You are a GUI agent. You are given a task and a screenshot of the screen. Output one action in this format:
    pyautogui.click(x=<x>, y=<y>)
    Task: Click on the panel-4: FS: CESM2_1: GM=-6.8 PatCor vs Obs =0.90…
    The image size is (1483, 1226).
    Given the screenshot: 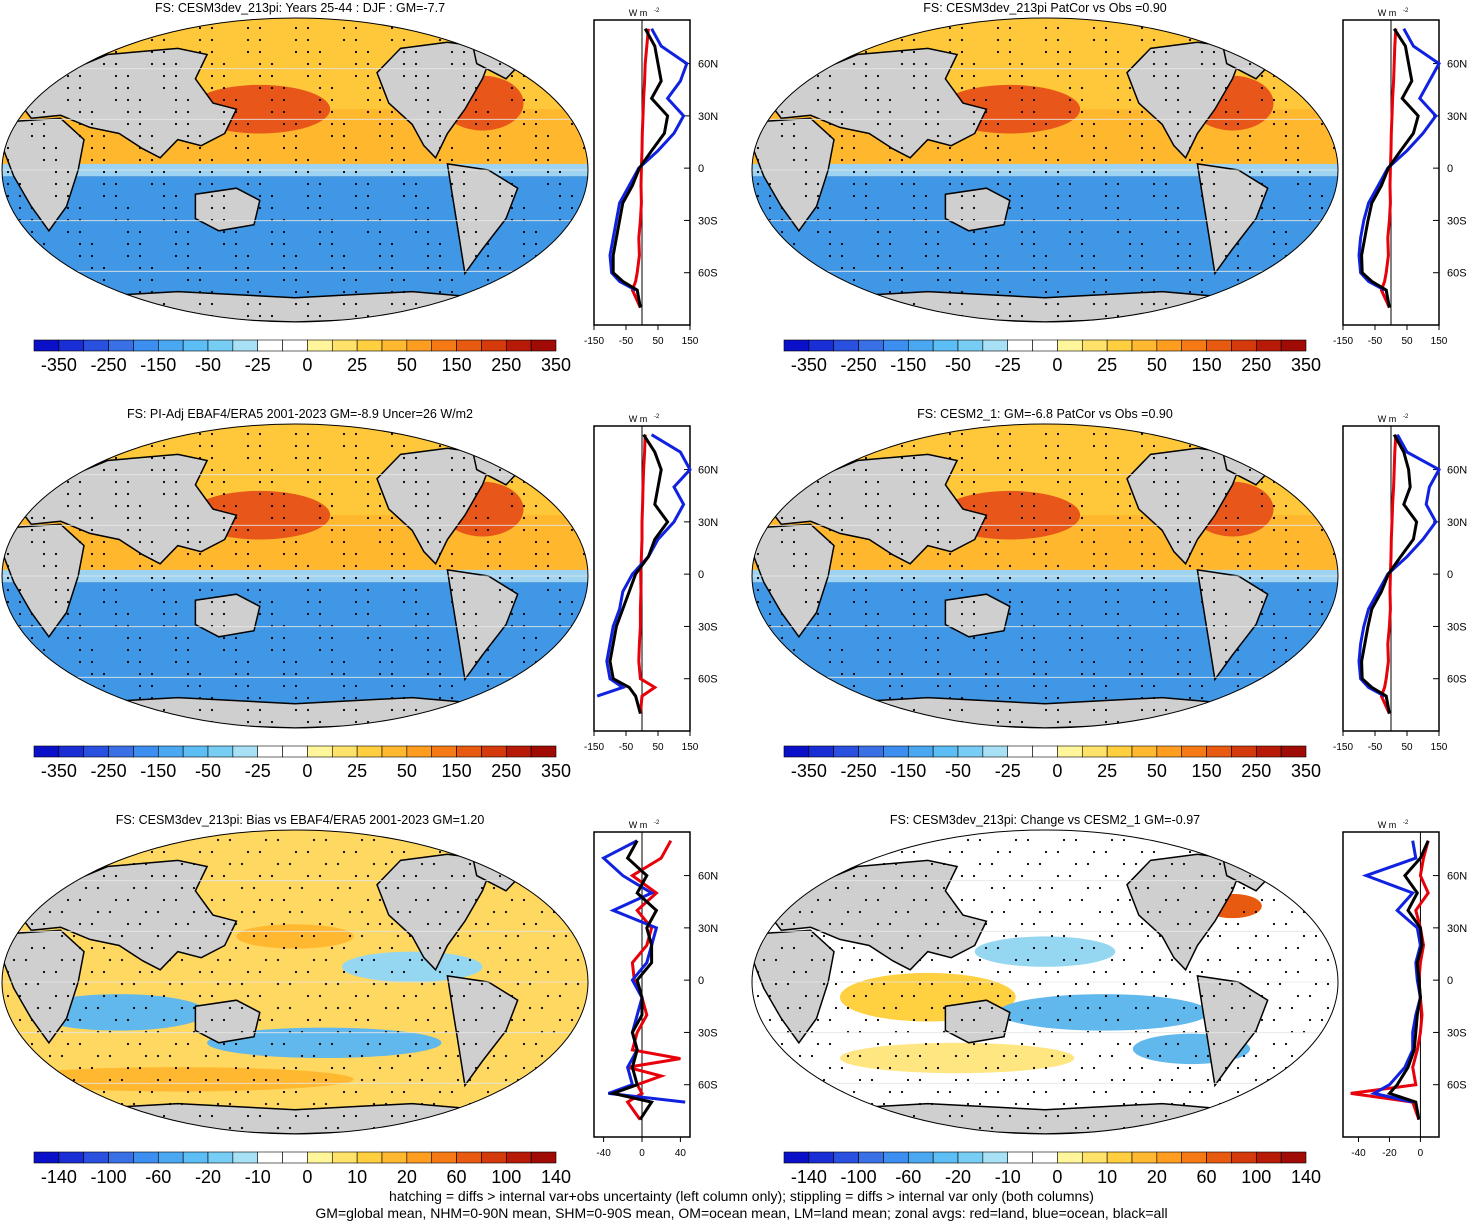 What is the action you would take?
    pyautogui.click(x=1109, y=594)
    